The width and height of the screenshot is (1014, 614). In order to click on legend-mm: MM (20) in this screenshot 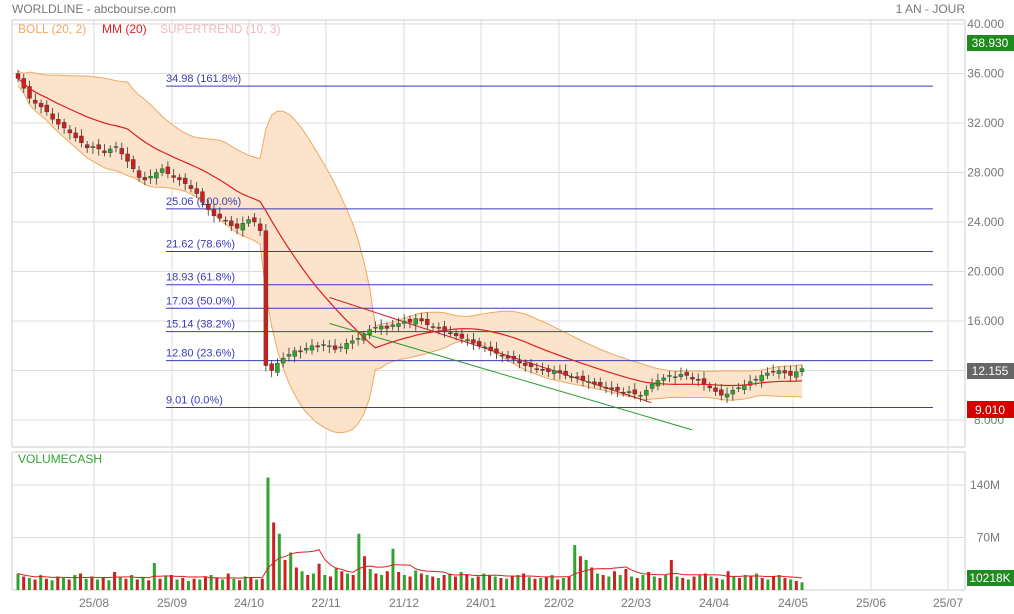, I will do `click(124, 29)`.